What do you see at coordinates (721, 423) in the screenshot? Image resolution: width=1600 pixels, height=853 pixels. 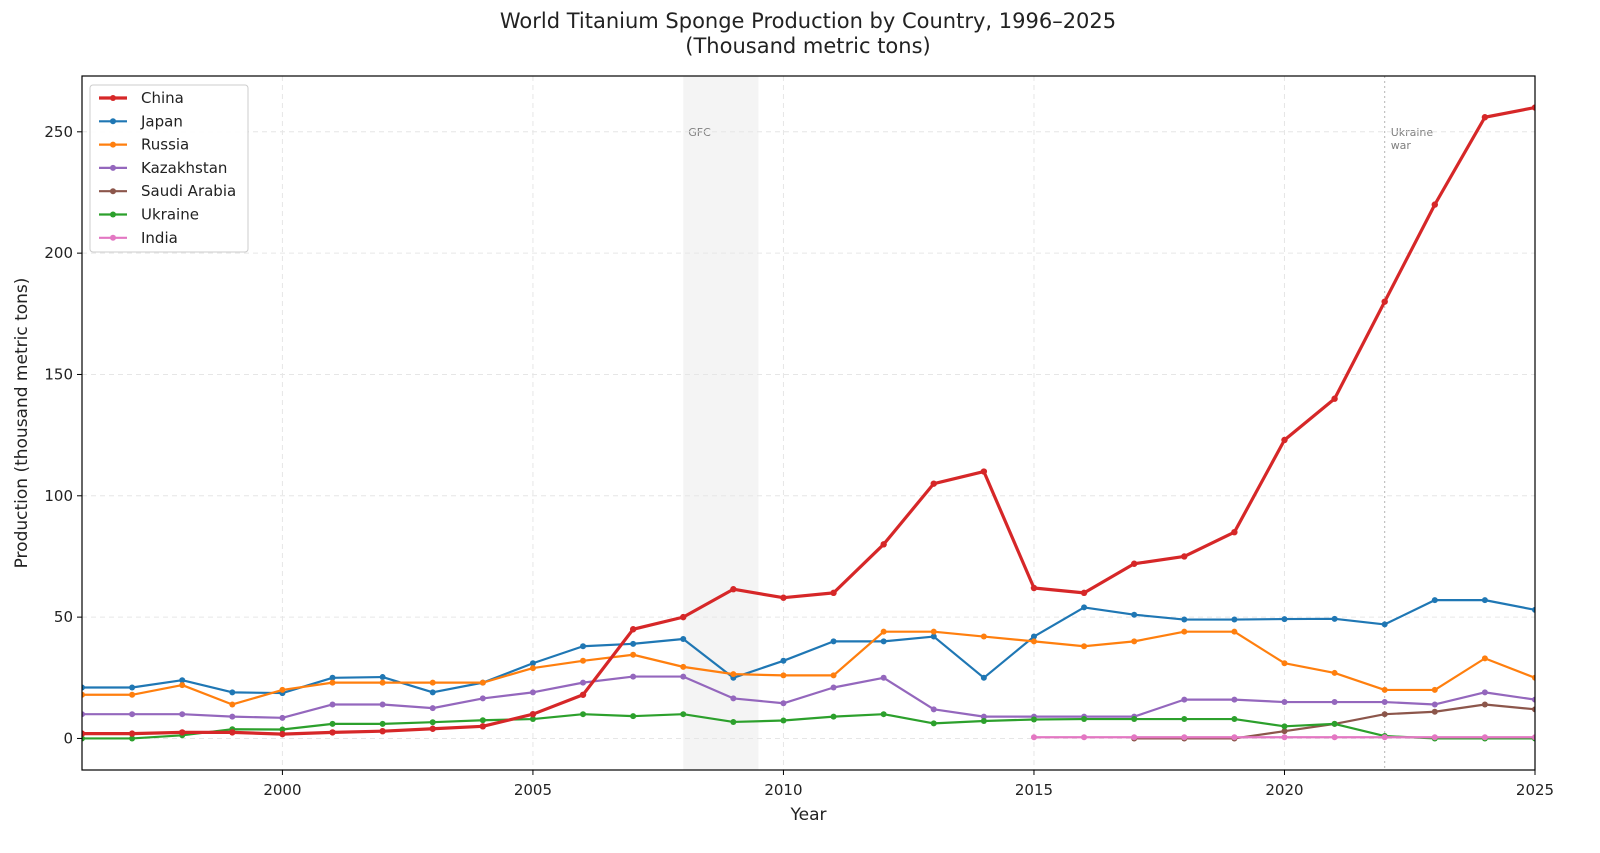 I see `gfc-shaded-span` at bounding box center [721, 423].